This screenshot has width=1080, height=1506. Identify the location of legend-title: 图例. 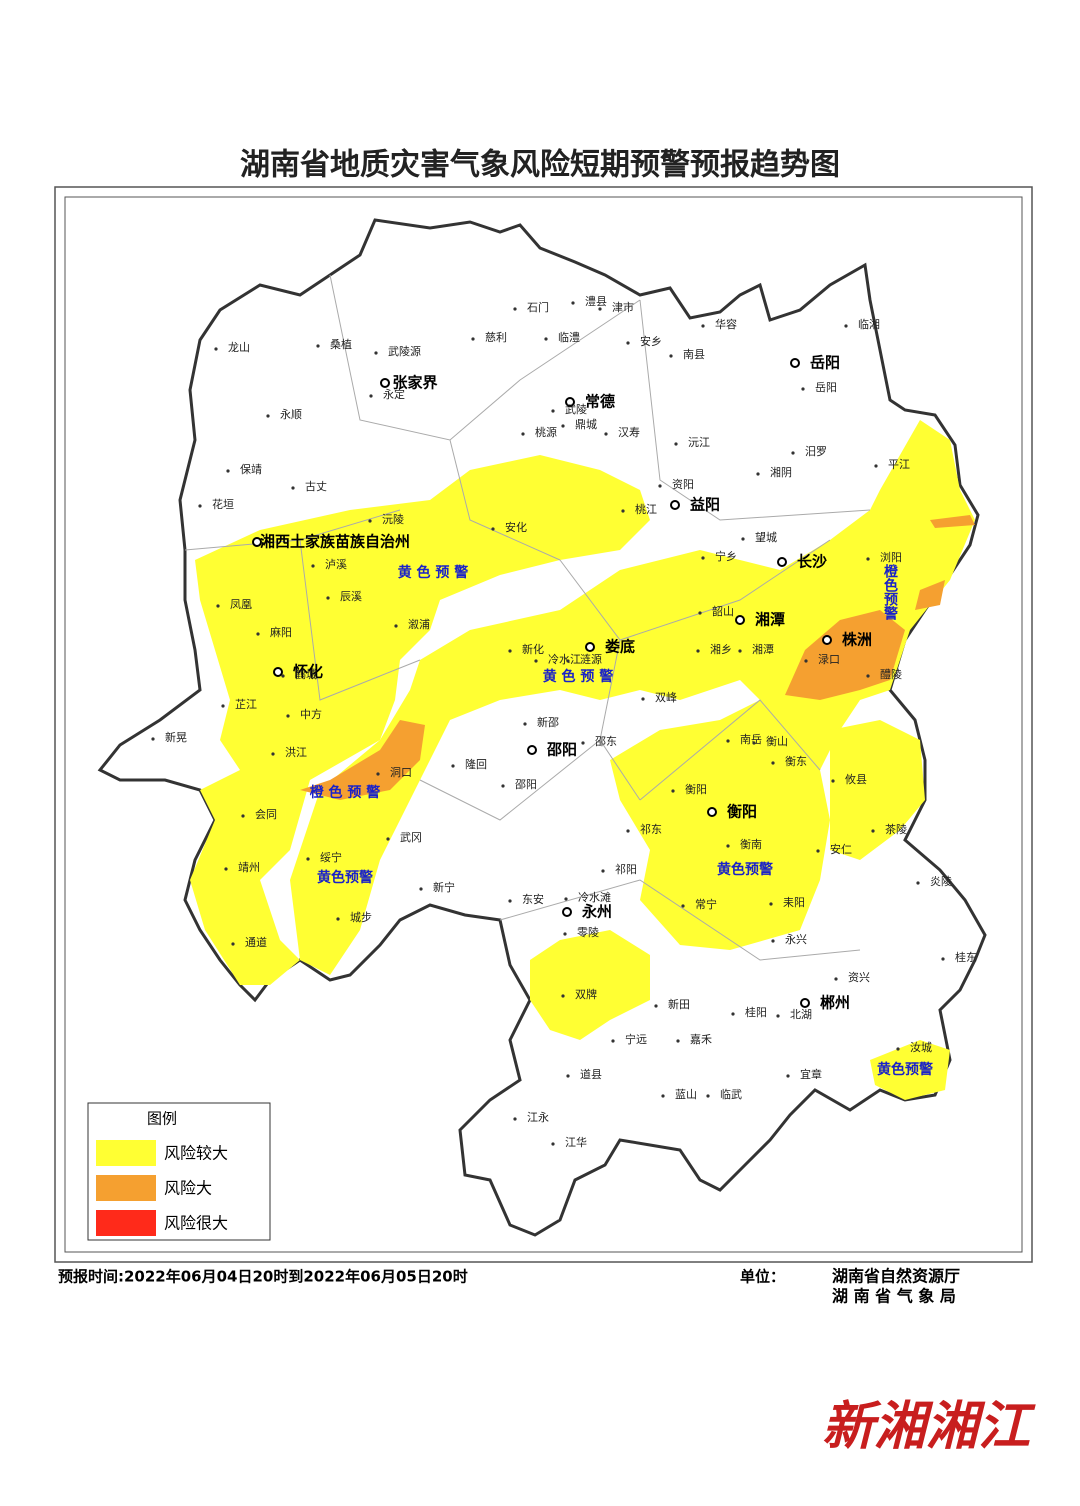
(162, 1119).